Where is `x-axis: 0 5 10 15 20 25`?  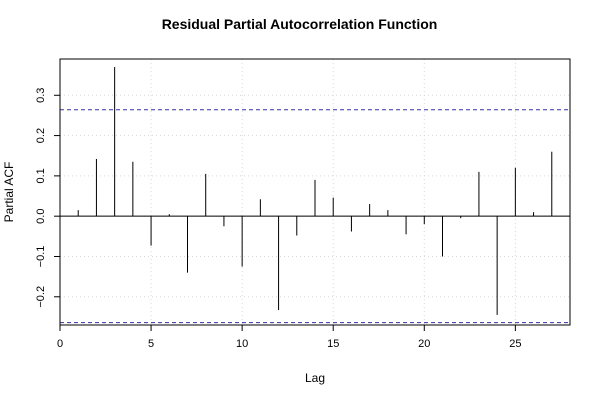
x-axis: 0 5 10 15 20 25 is located at coordinates (289, 337).